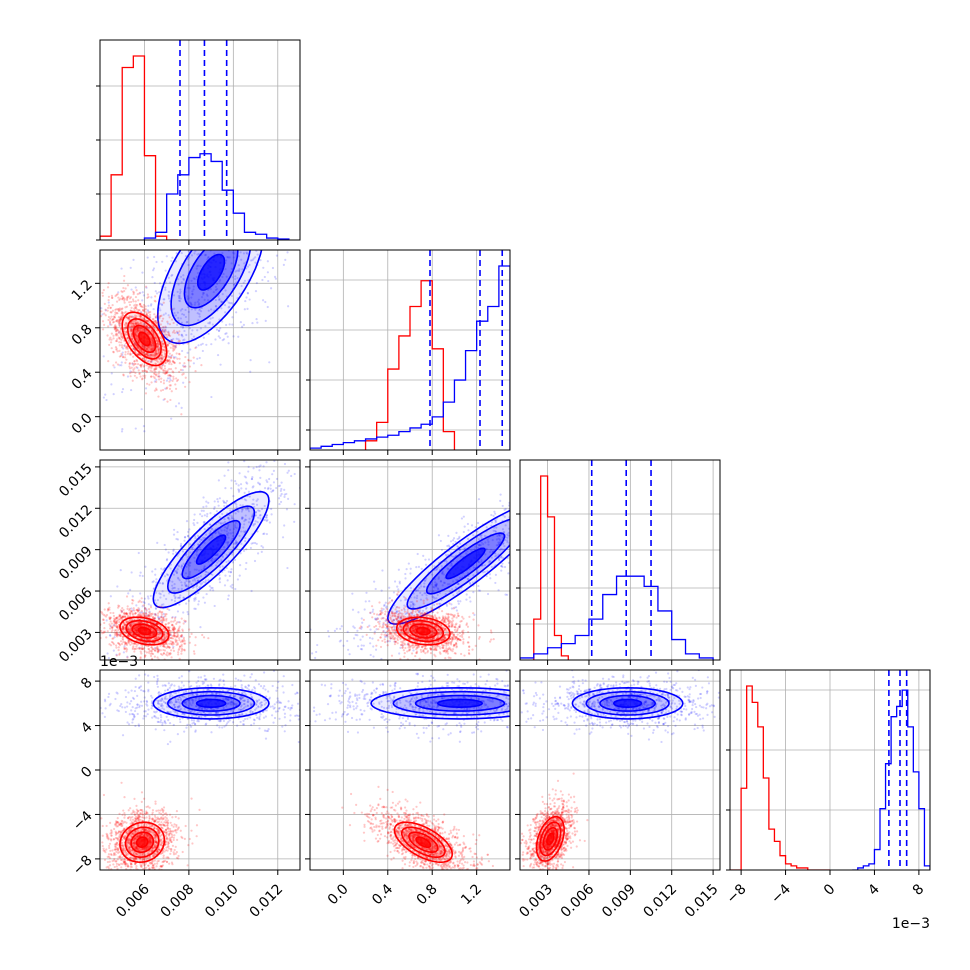 The image size is (970, 970). I want to click on histogram-red, so click(139, 147).